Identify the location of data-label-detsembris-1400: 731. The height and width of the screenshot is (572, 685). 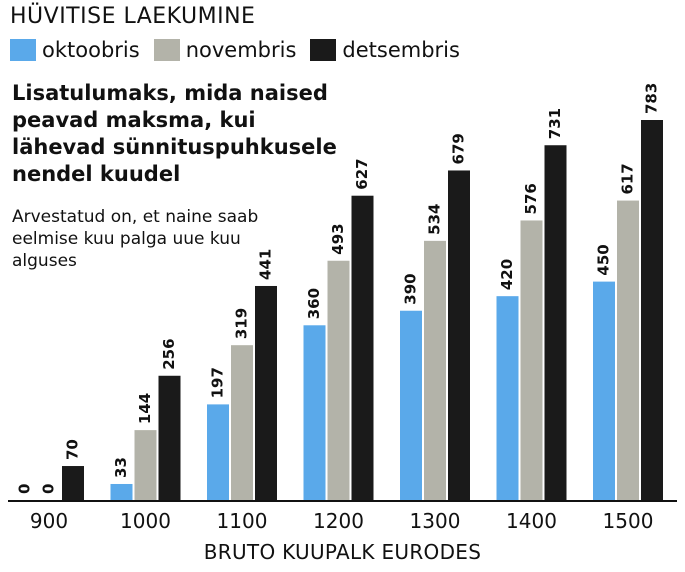
(555, 123).